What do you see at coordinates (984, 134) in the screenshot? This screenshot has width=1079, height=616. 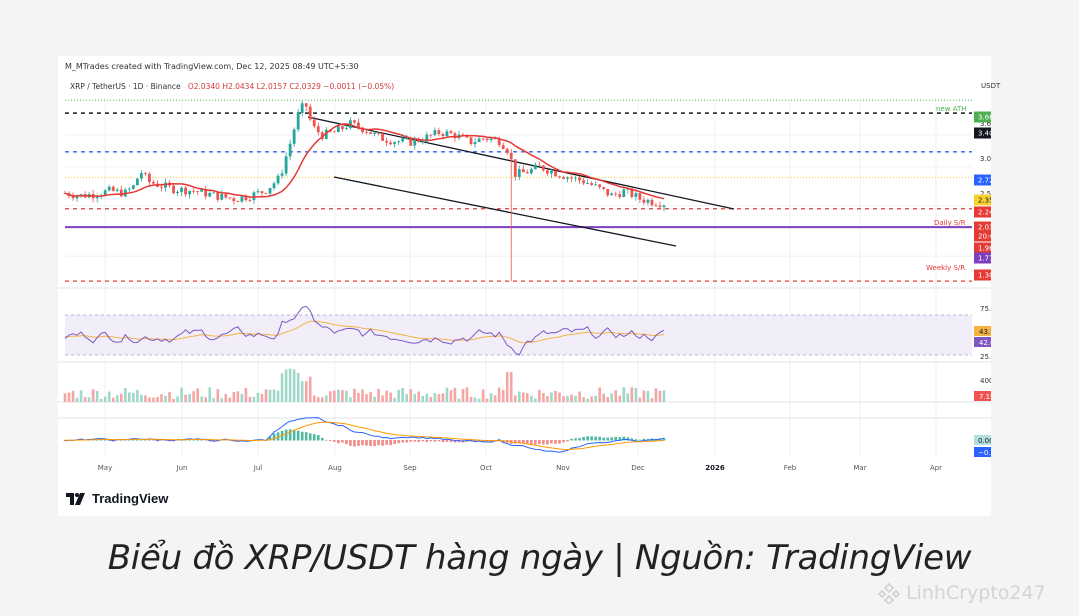 I see `price-label-text: 3.4000` at bounding box center [984, 134].